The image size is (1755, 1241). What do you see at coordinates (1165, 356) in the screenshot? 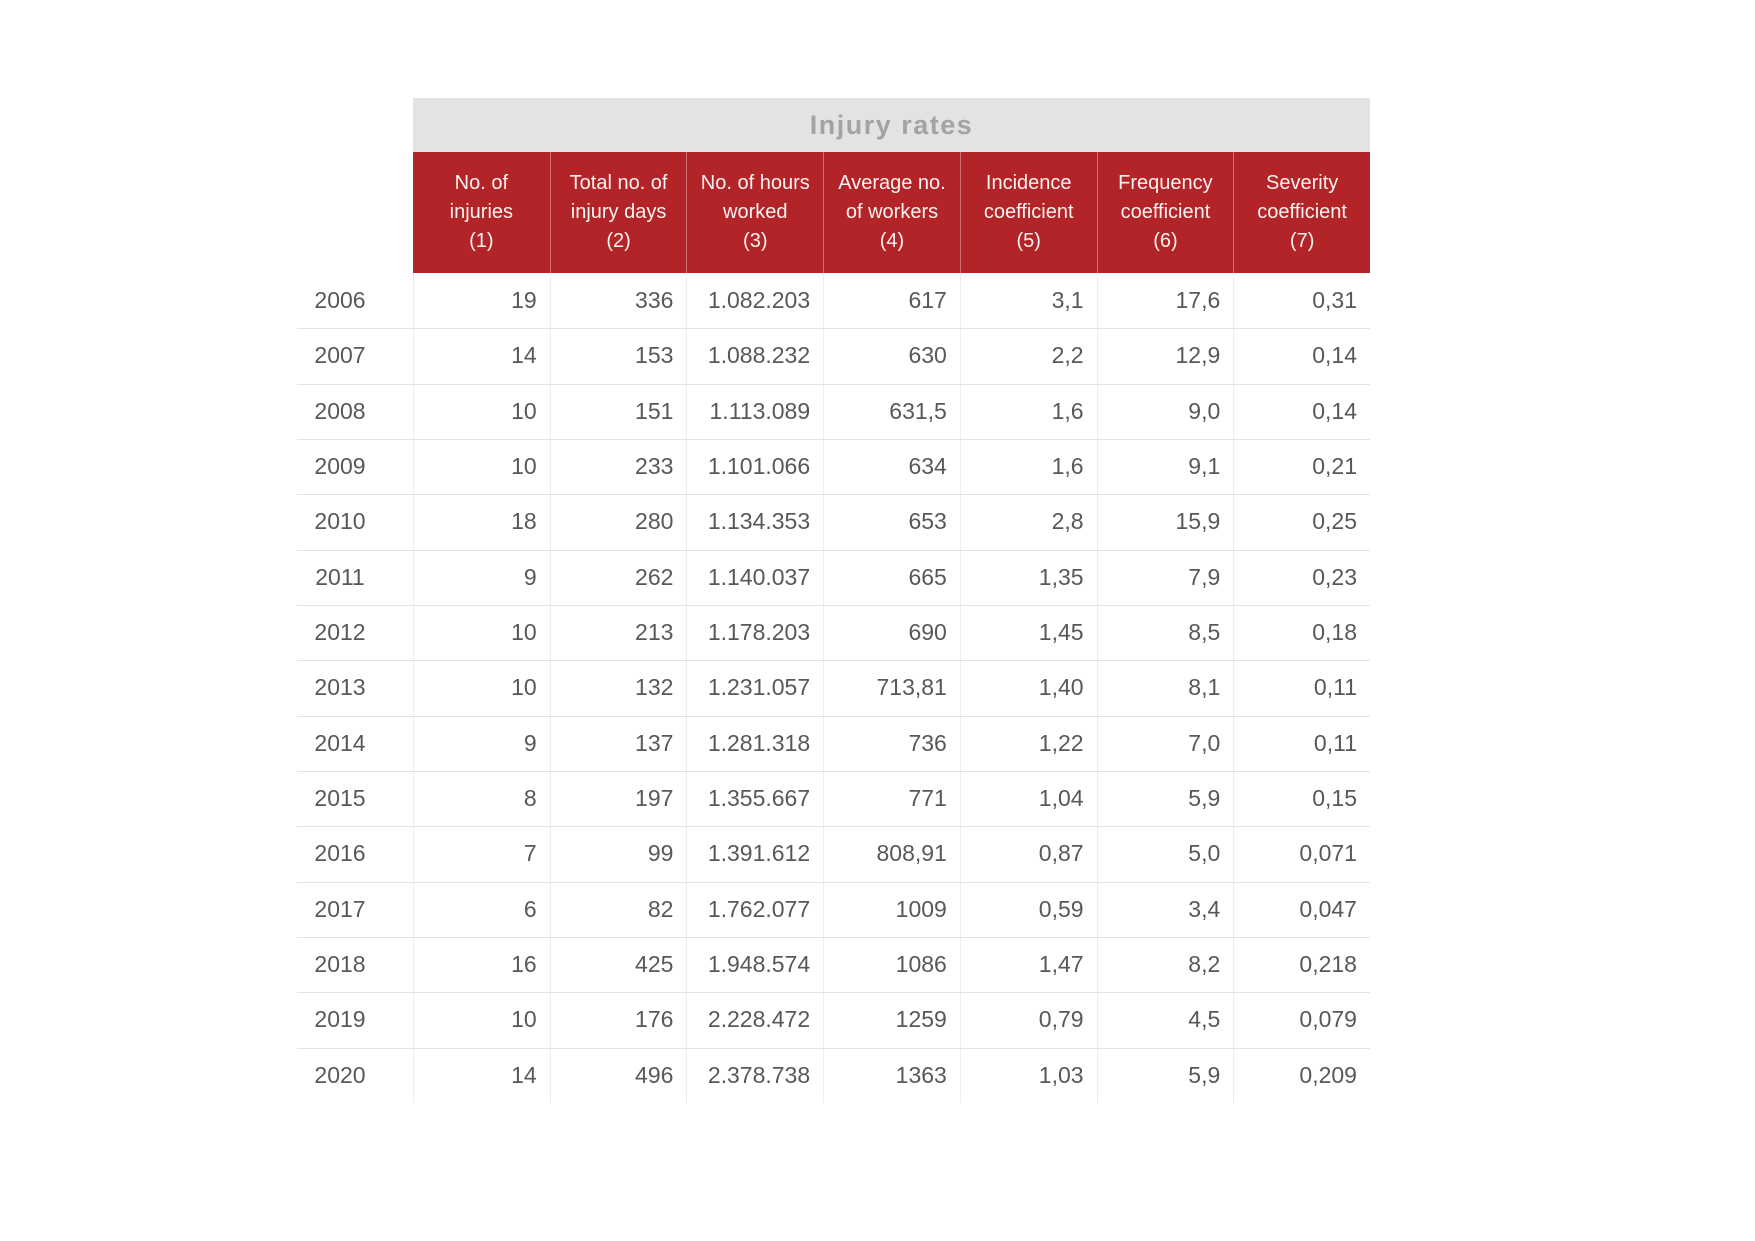
I see `cell-frequency: 12,9` at bounding box center [1165, 356].